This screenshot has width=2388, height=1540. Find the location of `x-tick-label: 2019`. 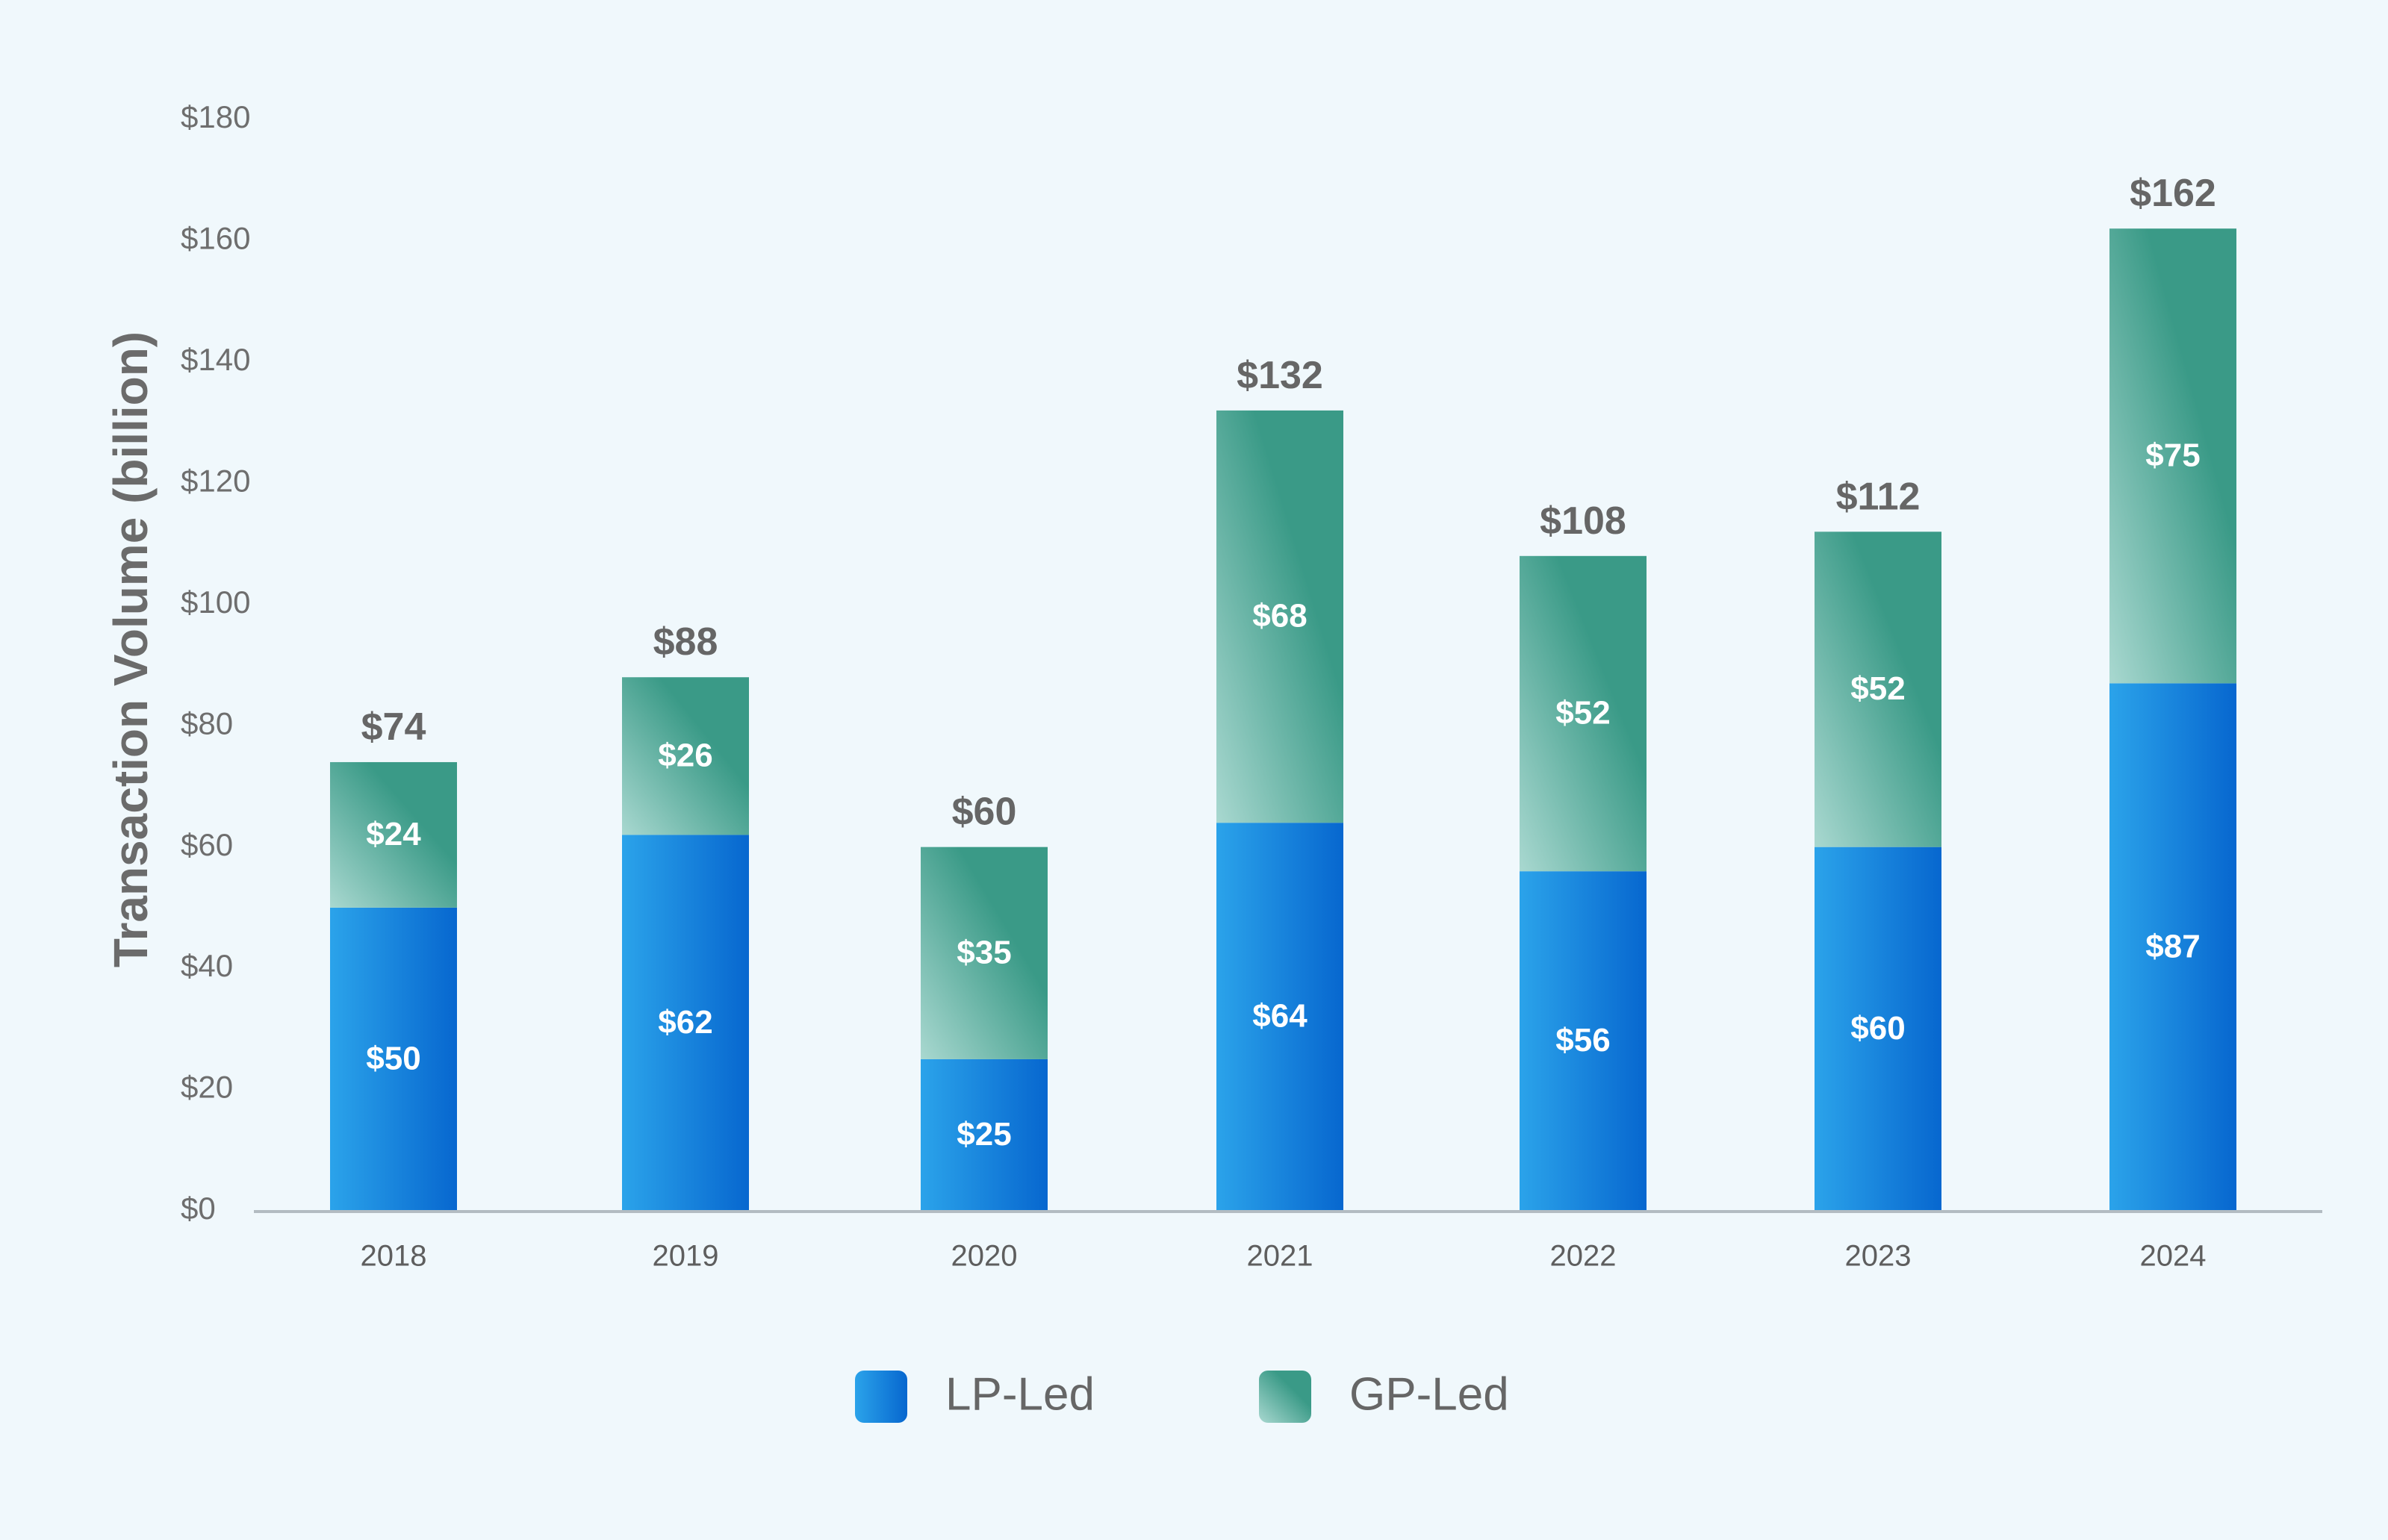

x-tick-label: 2019 is located at coordinates (686, 1256).